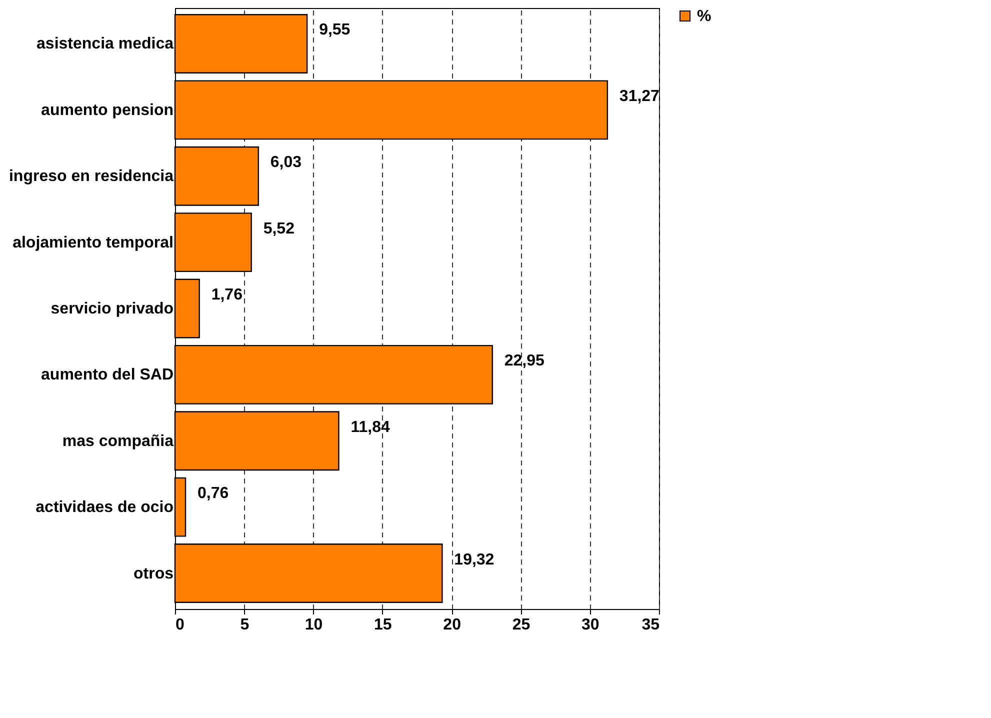 This screenshot has width=991, height=718. What do you see at coordinates (105, 44) in the screenshot?
I see `y-tick-label: asistencia medica` at bounding box center [105, 44].